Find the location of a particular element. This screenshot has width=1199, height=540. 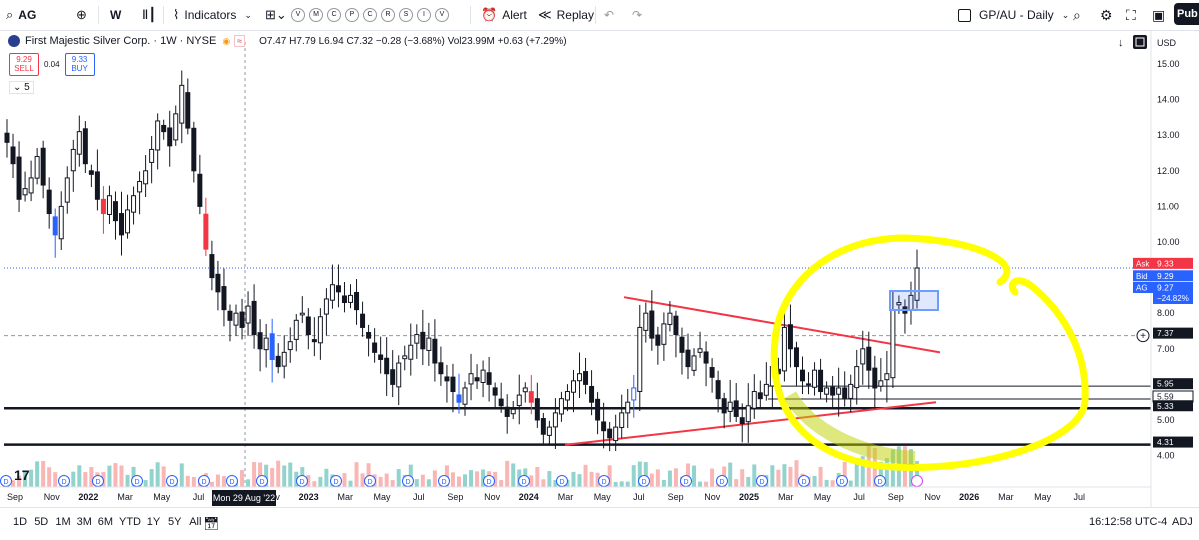

x-tick-label: 2025 is located at coordinates (749, 497).